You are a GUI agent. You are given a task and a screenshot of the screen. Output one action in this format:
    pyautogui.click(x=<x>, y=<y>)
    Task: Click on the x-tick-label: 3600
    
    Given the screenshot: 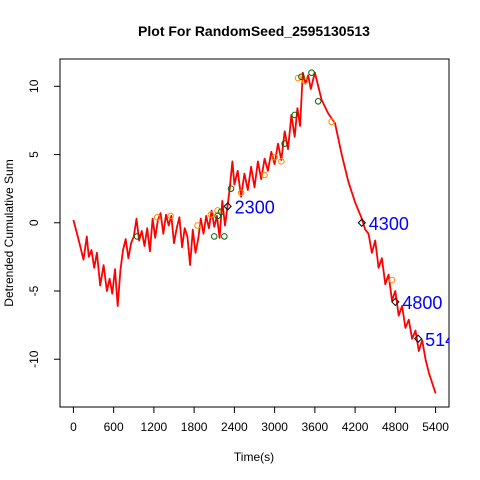 What is the action you would take?
    pyautogui.click(x=315, y=427)
    